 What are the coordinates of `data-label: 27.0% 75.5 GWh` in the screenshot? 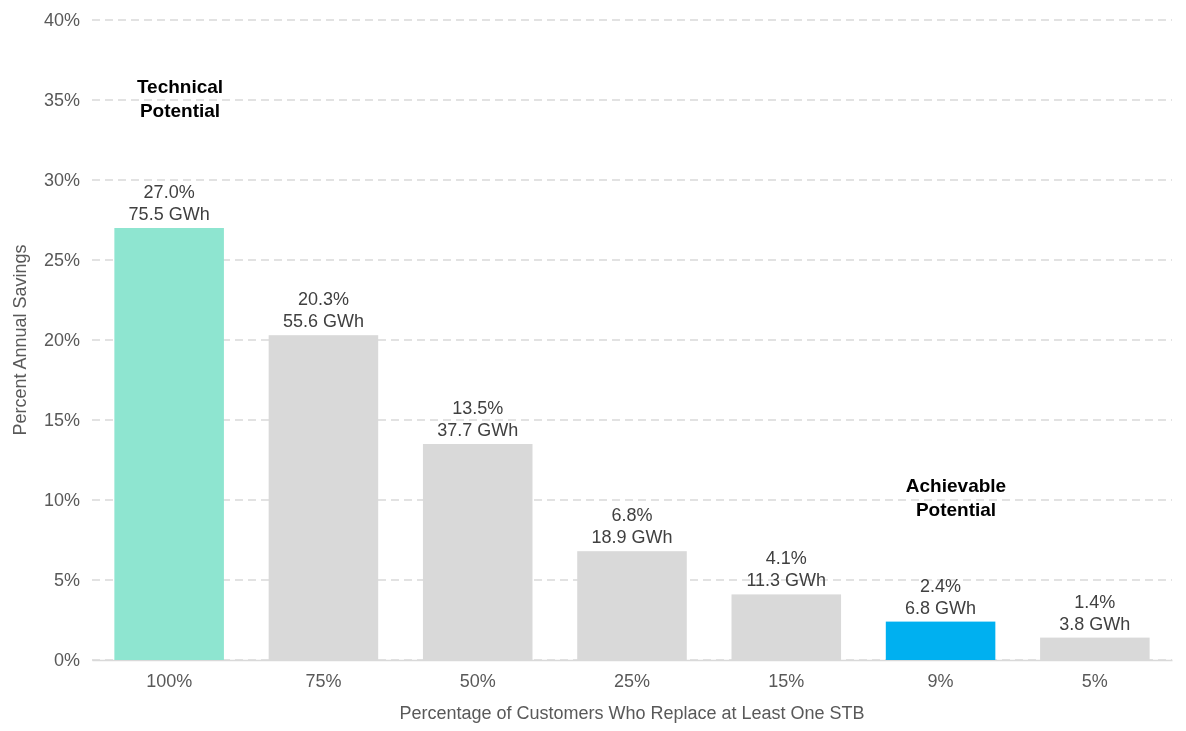 It's located at (169, 203).